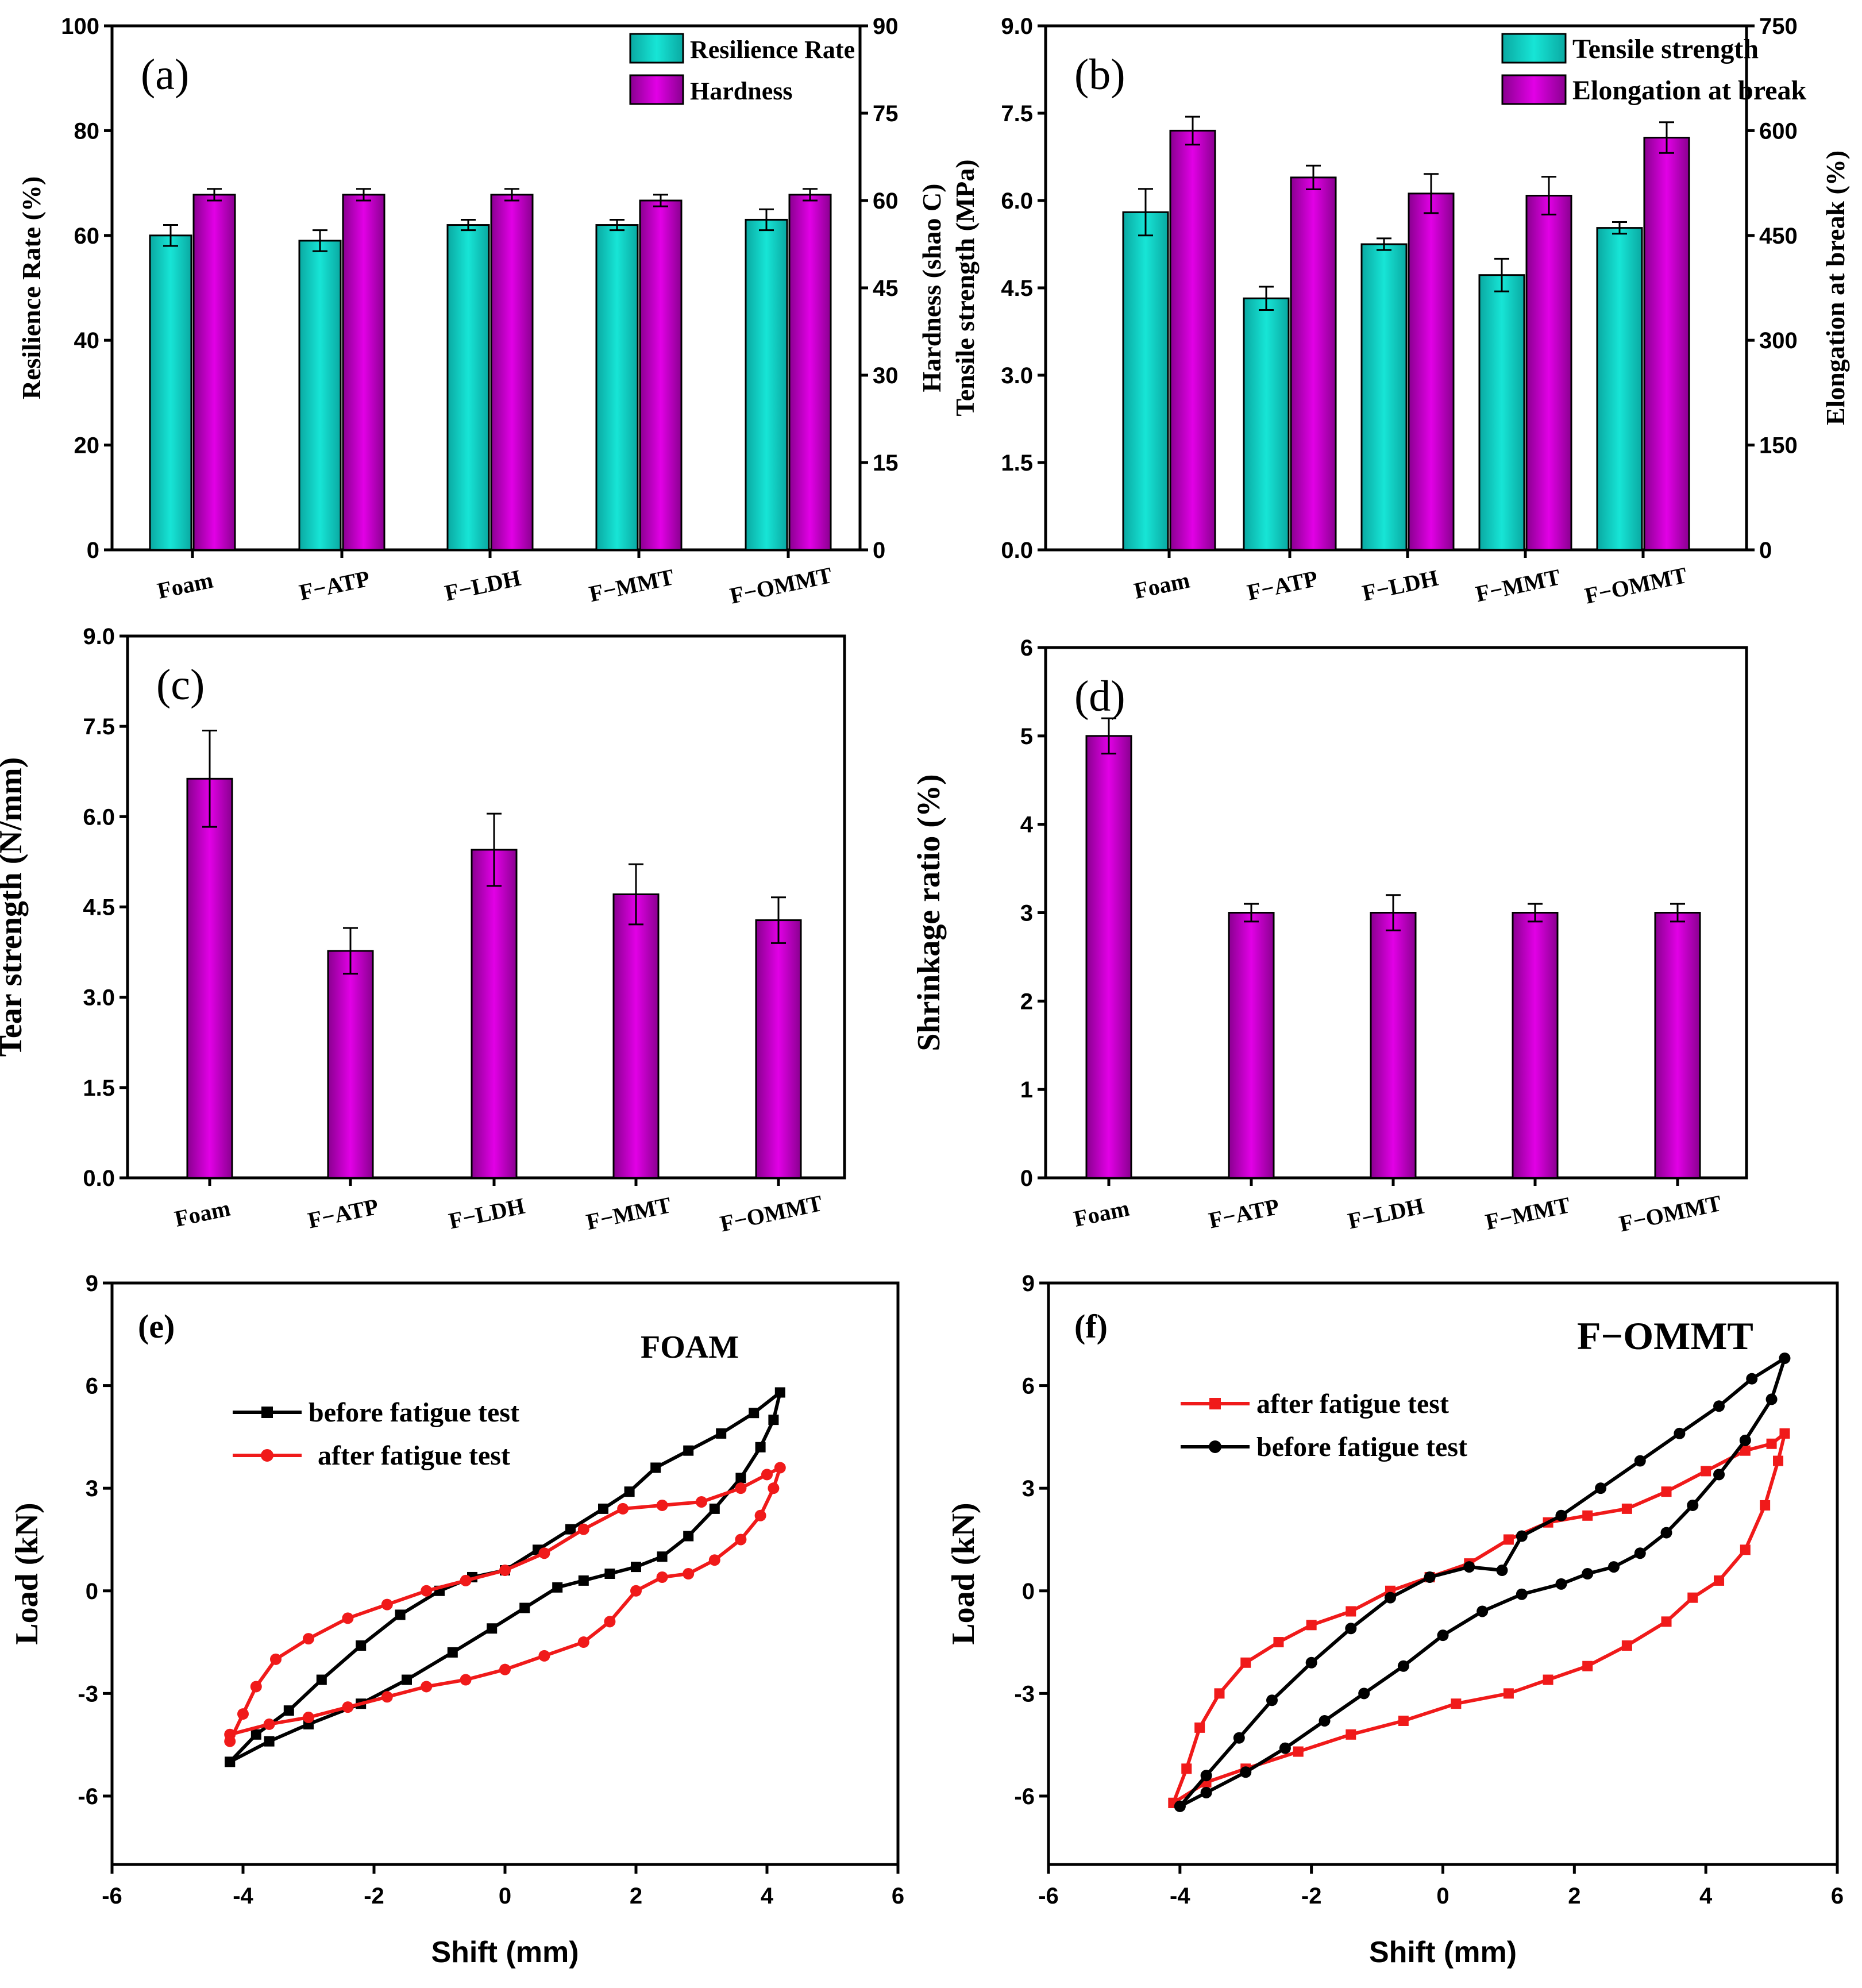 Image resolution: width=1862 pixels, height=1988 pixels. What do you see at coordinates (767, 1896) in the screenshot?
I see `x-tick-label: 4` at bounding box center [767, 1896].